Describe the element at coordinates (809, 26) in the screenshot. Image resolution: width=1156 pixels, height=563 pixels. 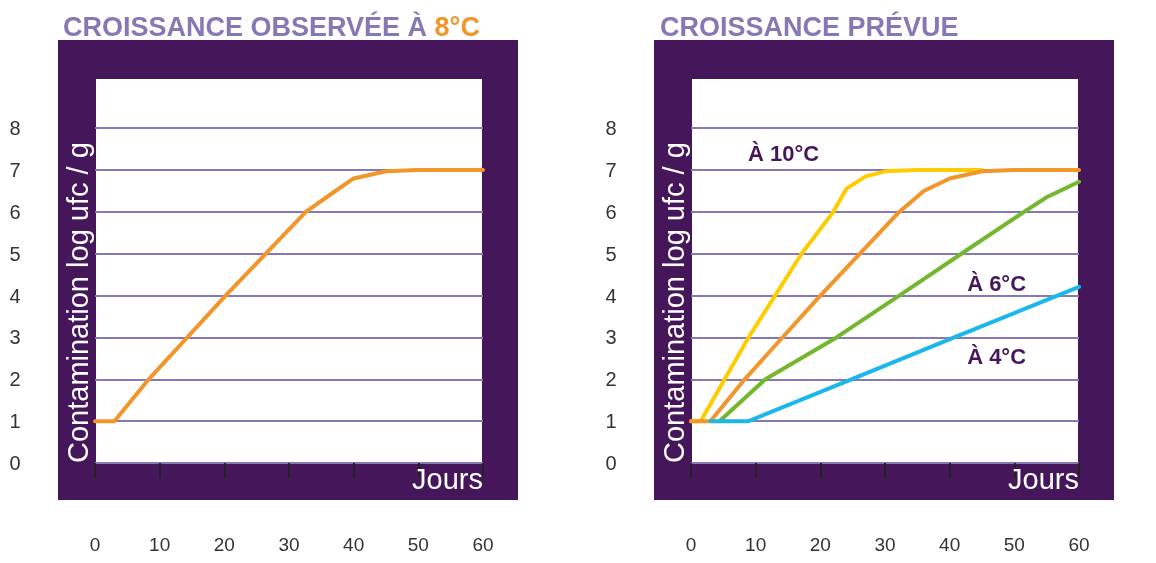
I see `chart-title: CROISSANCE PRÉVUE` at that location.